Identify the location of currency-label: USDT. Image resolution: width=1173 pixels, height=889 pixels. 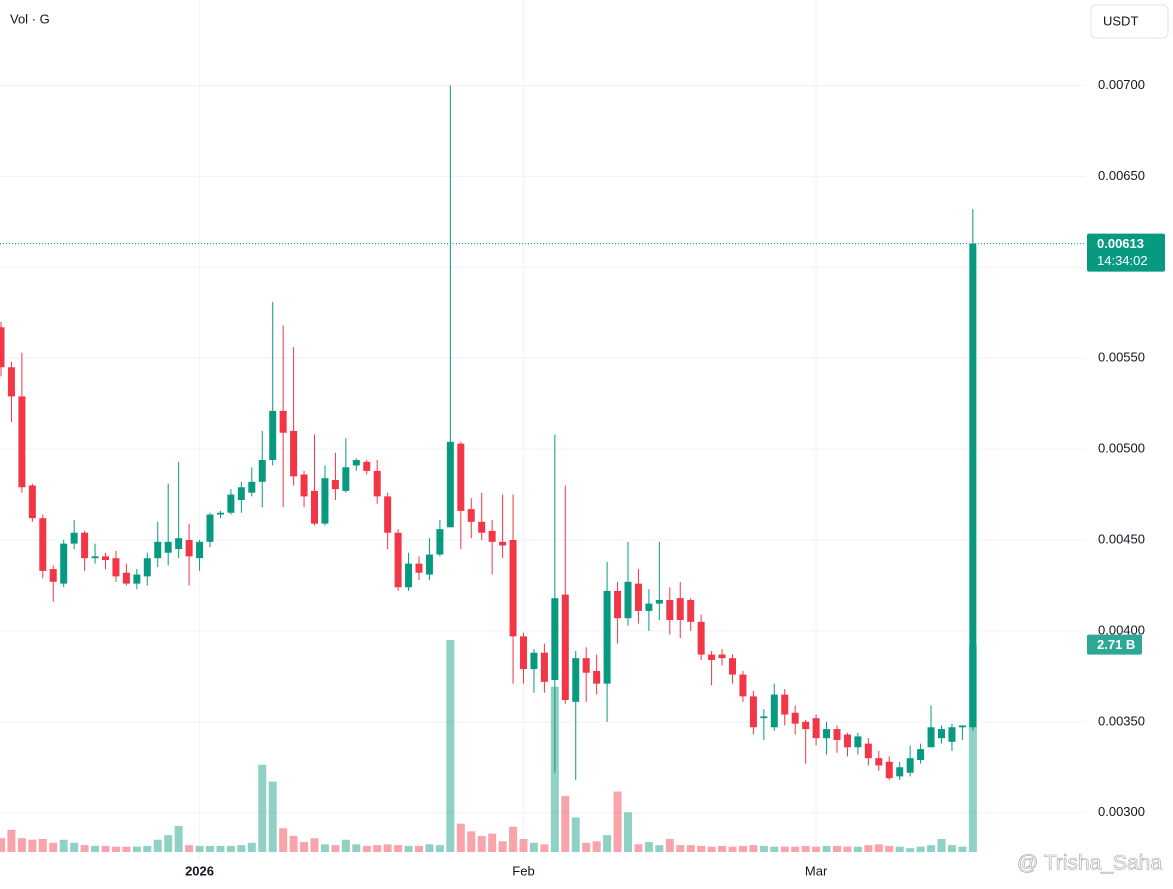
(1120, 20).